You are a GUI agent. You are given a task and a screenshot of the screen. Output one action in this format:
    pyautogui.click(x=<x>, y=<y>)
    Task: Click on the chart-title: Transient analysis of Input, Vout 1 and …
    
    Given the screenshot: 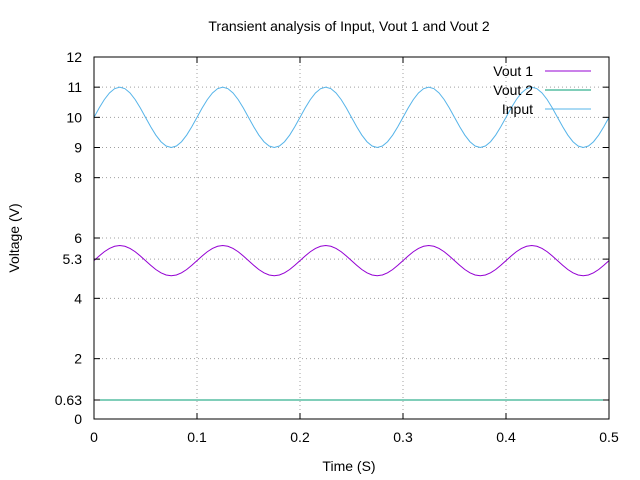 What is the action you would take?
    pyautogui.click(x=348, y=26)
    